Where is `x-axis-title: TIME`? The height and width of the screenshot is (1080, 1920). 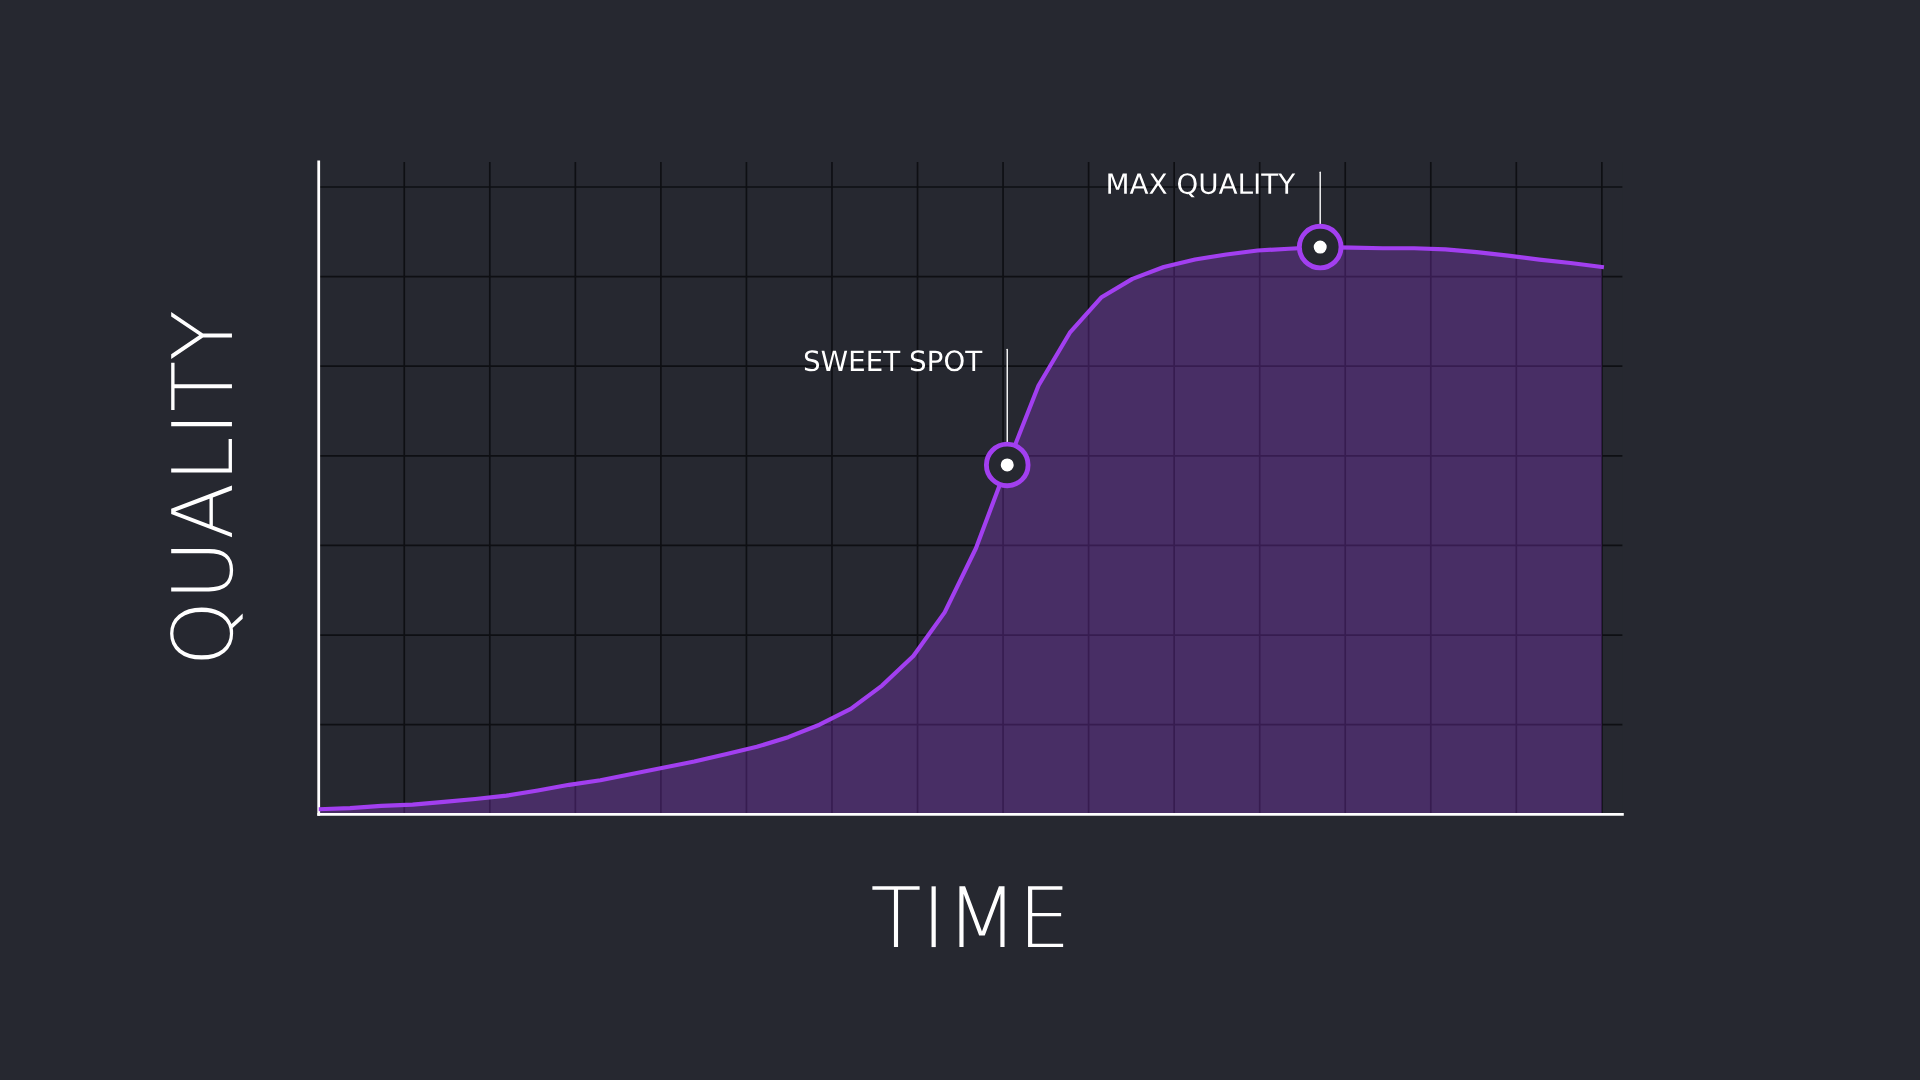 x-axis-title: TIME is located at coordinates (968, 917).